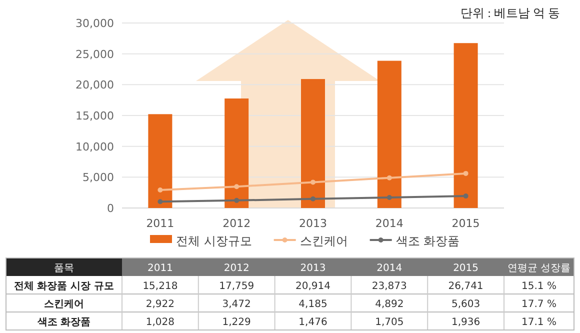  What do you see at coordinates (95, 54) in the screenshot?
I see `y-tick-label: 25,000` at bounding box center [95, 54].